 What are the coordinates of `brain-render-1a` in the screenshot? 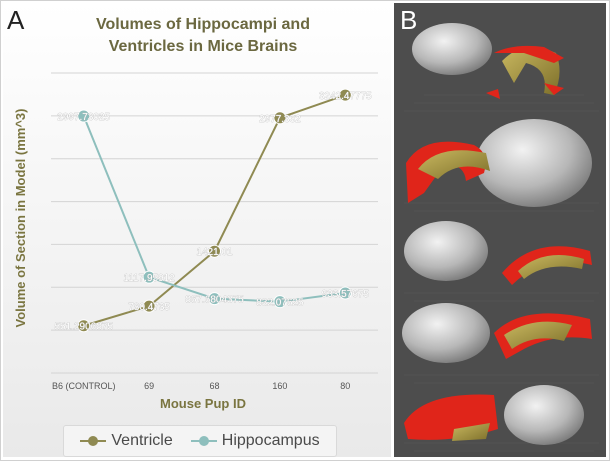 It's located at (452, 49).